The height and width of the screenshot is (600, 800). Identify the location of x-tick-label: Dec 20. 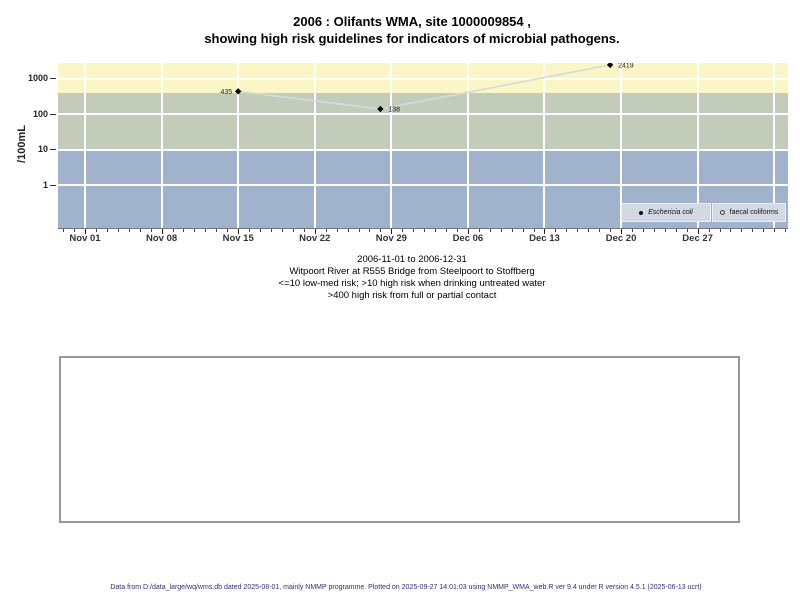
(621, 238).